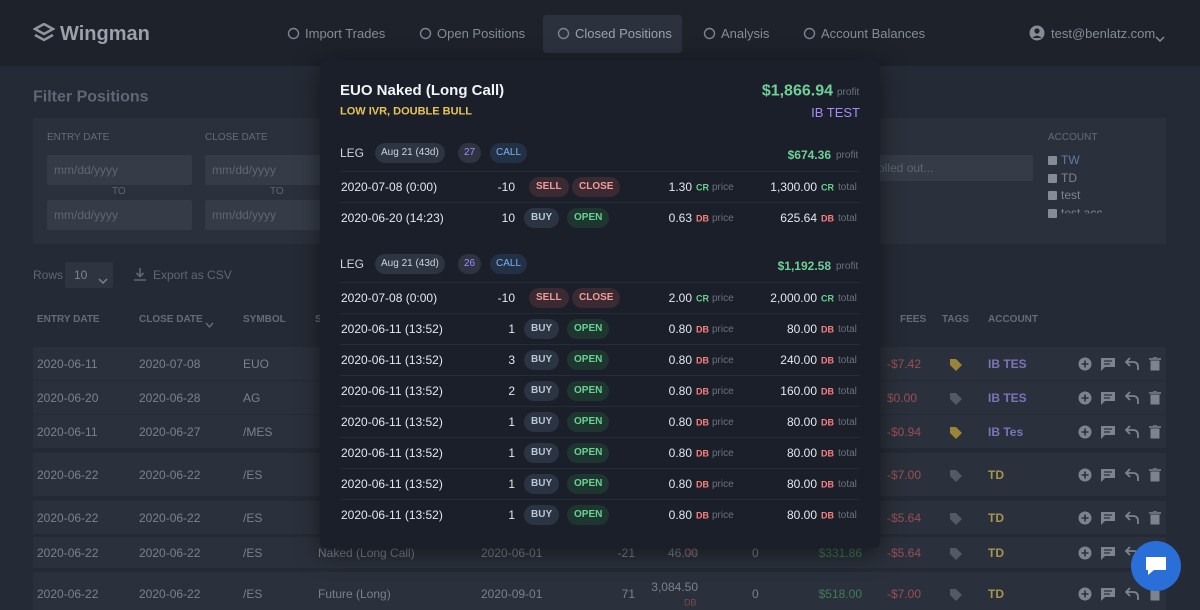  Describe the element at coordinates (702, 187) in the screenshot. I see `trade-price-tag: CR` at that location.